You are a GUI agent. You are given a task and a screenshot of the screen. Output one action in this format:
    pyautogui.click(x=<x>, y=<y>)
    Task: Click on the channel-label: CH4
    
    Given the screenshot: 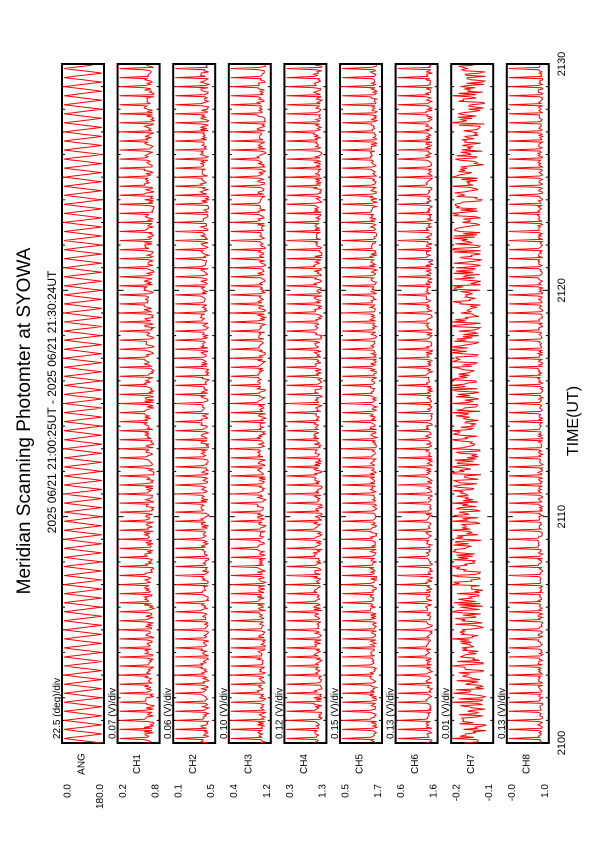 What is the action you would take?
    pyautogui.click(x=304, y=764)
    